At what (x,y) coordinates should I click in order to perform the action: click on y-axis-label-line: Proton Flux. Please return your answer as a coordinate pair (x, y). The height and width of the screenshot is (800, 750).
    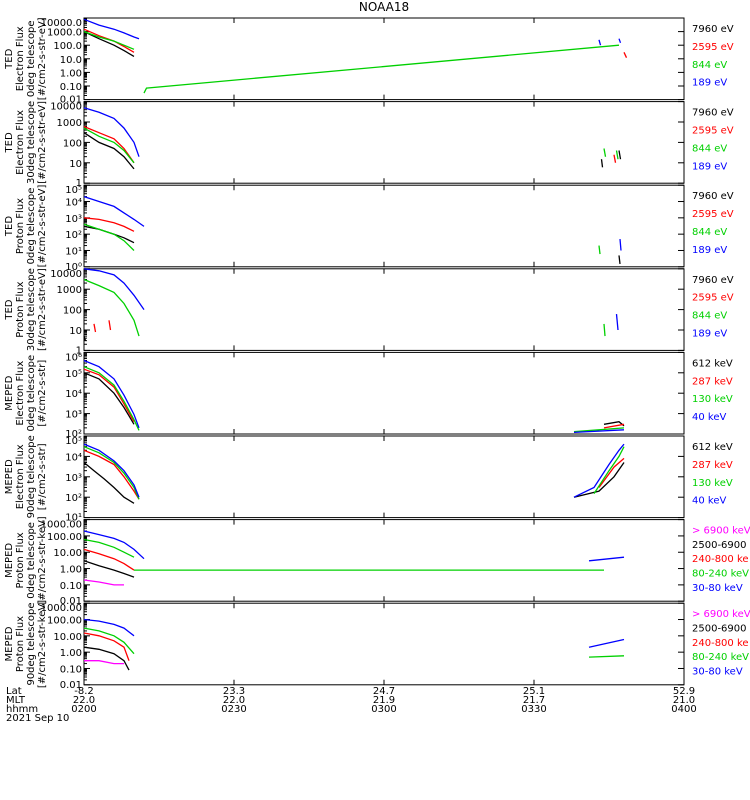
    Looking at the image, I should click on (20, 309).